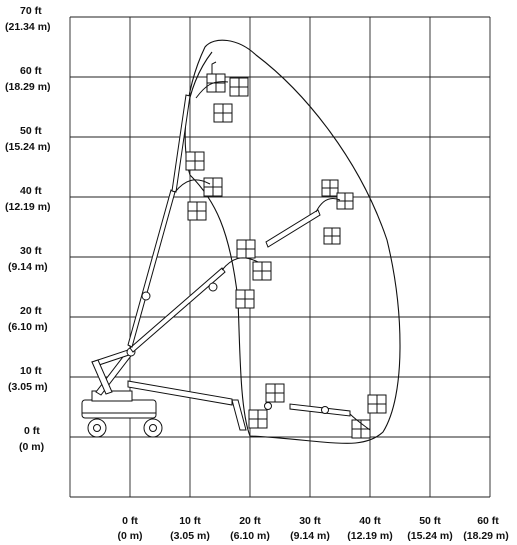  Describe the element at coordinates (250, 521) in the screenshot. I see `x-tick-20ft: 20 ft` at that location.